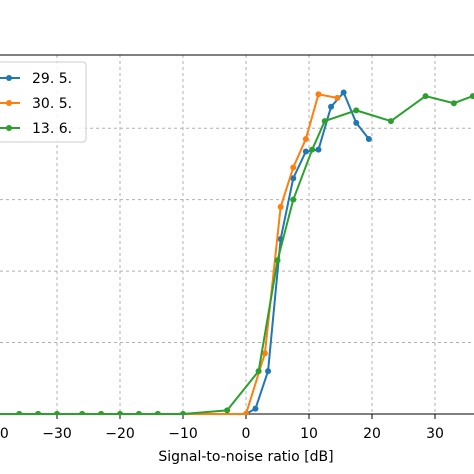 The height and width of the screenshot is (474, 474). Describe the element at coordinates (183, 434) in the screenshot. I see `x-tick-label: −10` at that location.